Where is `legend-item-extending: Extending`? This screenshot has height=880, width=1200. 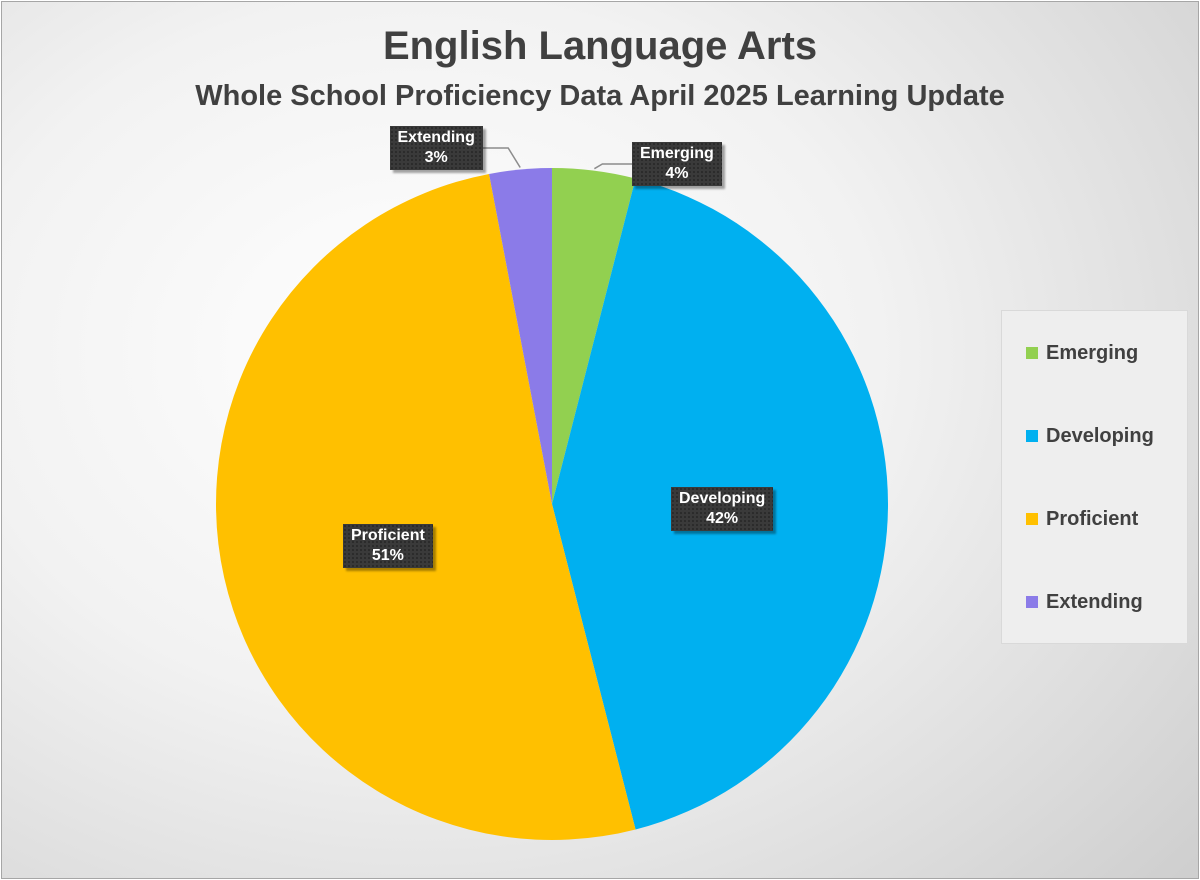 legend-item-extending: Extending is located at coordinates (1084, 602).